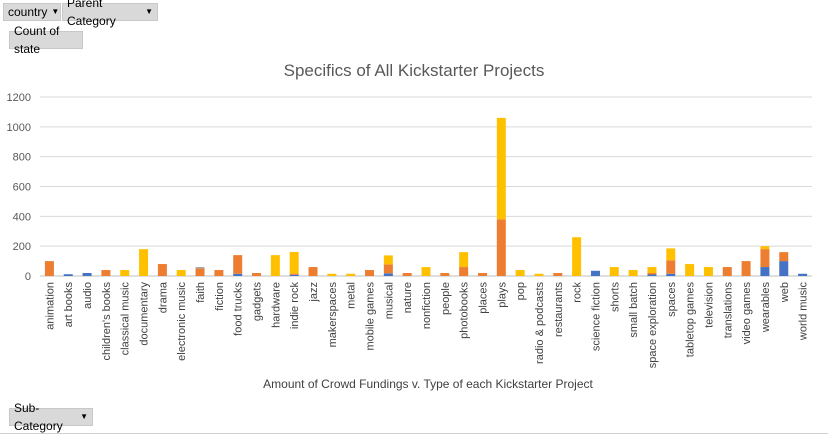  Describe the element at coordinates (766, 308) in the screenshot. I see `x-tick-label: wearables` at that location.